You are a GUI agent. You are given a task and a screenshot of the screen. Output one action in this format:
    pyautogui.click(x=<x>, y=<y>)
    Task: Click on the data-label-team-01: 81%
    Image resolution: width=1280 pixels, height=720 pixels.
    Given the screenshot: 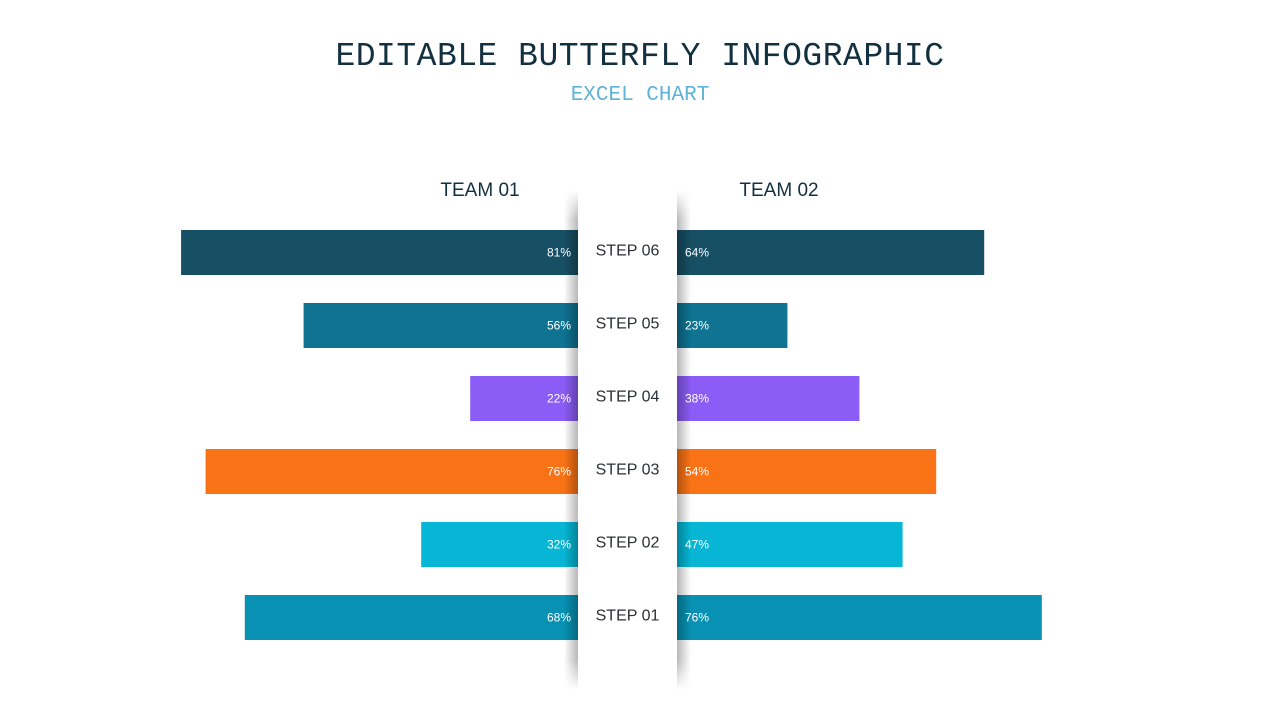 What is the action you would take?
    pyautogui.click(x=559, y=253)
    